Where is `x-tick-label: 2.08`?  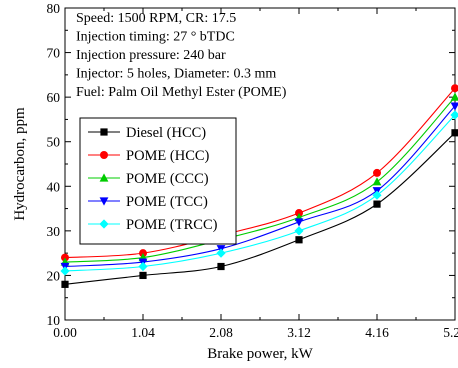 x-tick-label: 2.08 is located at coordinates (221, 332).